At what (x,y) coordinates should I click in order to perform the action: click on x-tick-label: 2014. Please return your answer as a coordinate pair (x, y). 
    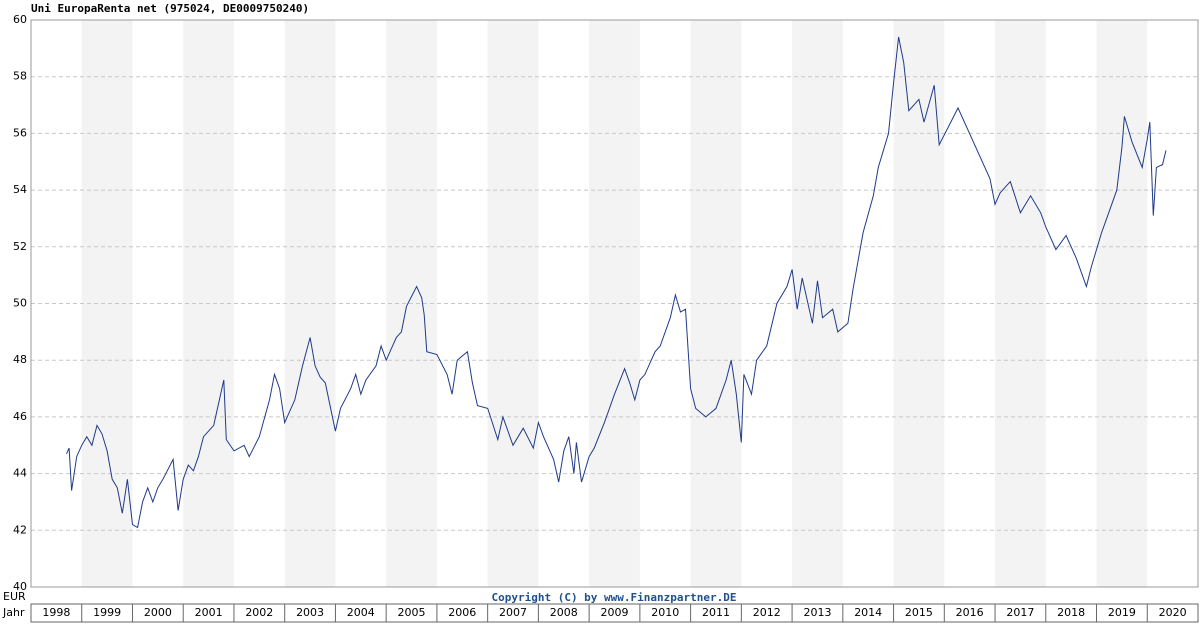
    Looking at the image, I should click on (868, 612).